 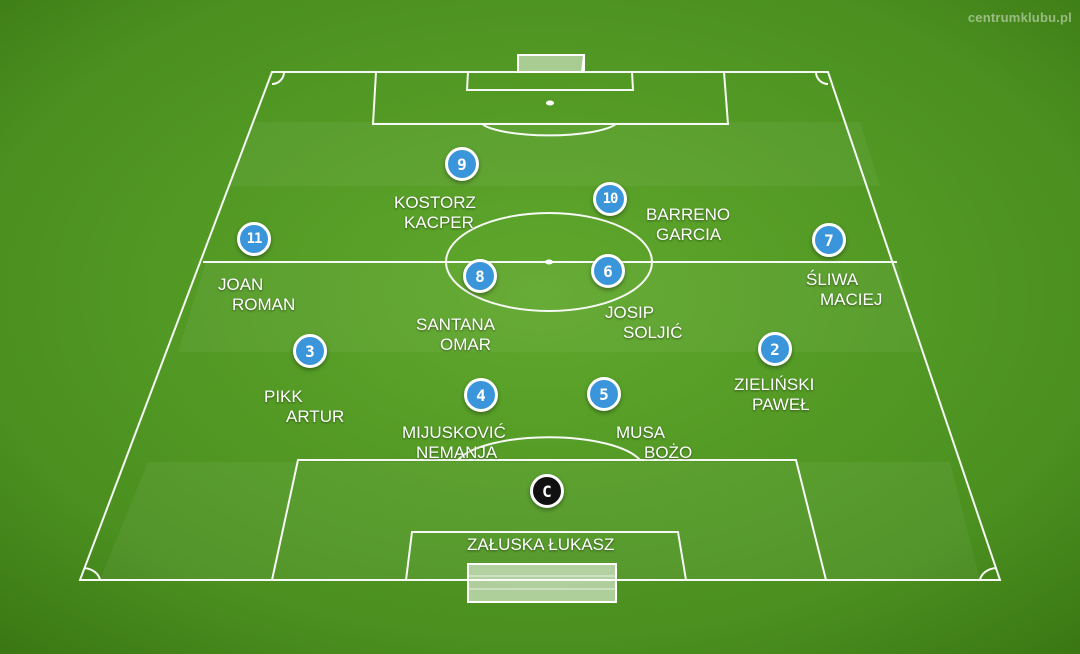 I want to click on player-name-3: PIKK ARTUR, so click(x=304, y=407).